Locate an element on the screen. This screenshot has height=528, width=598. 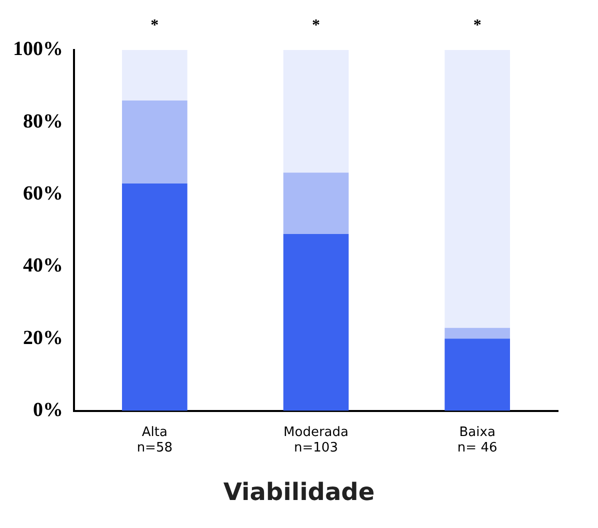
y-tick-label: 100% is located at coordinates (38, 49).